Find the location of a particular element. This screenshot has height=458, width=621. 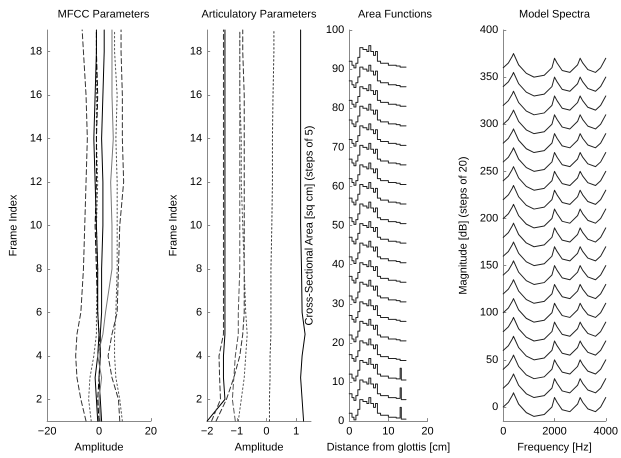

chart-title: MFCC Parameters is located at coordinates (104, 14).